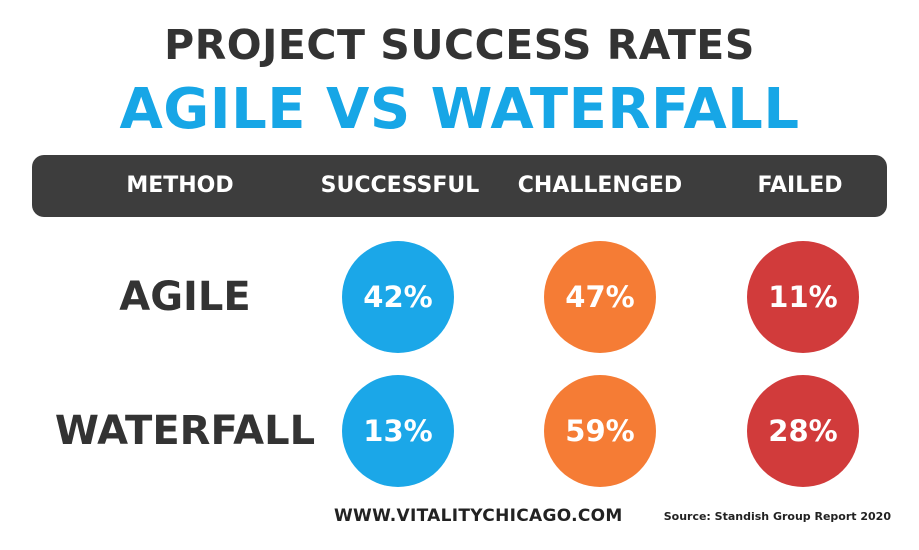  What do you see at coordinates (398, 431) in the screenshot?
I see `circle-waterfall-successful: 13%` at bounding box center [398, 431].